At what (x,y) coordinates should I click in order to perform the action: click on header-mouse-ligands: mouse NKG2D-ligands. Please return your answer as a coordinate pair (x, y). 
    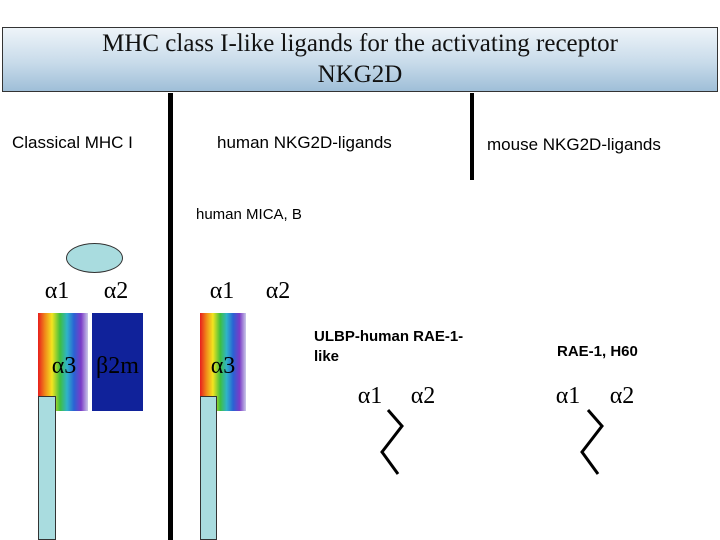
    Looking at the image, I should click on (574, 144).